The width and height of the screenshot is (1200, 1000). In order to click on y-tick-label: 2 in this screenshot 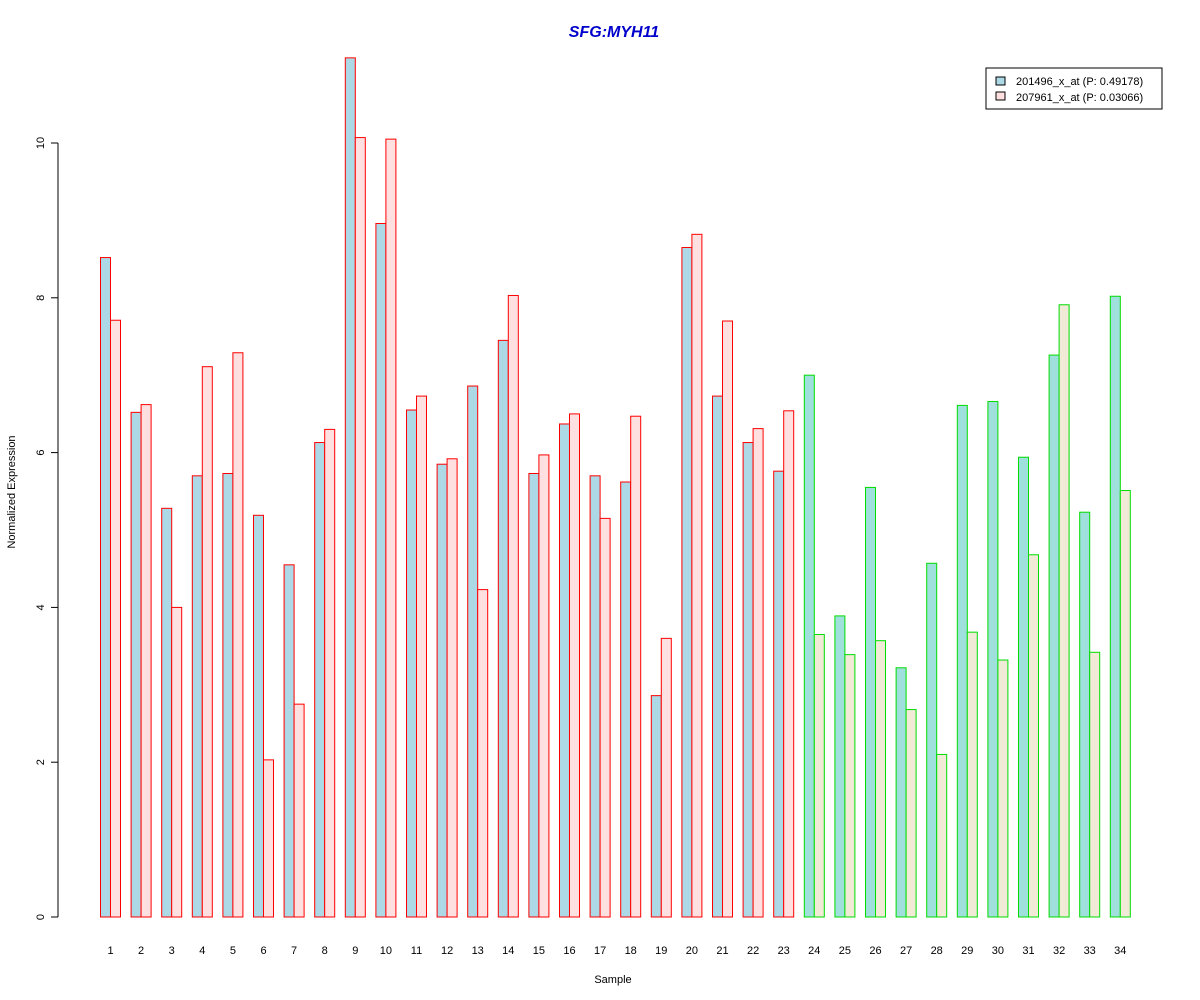, I will do `click(41, 762)`.